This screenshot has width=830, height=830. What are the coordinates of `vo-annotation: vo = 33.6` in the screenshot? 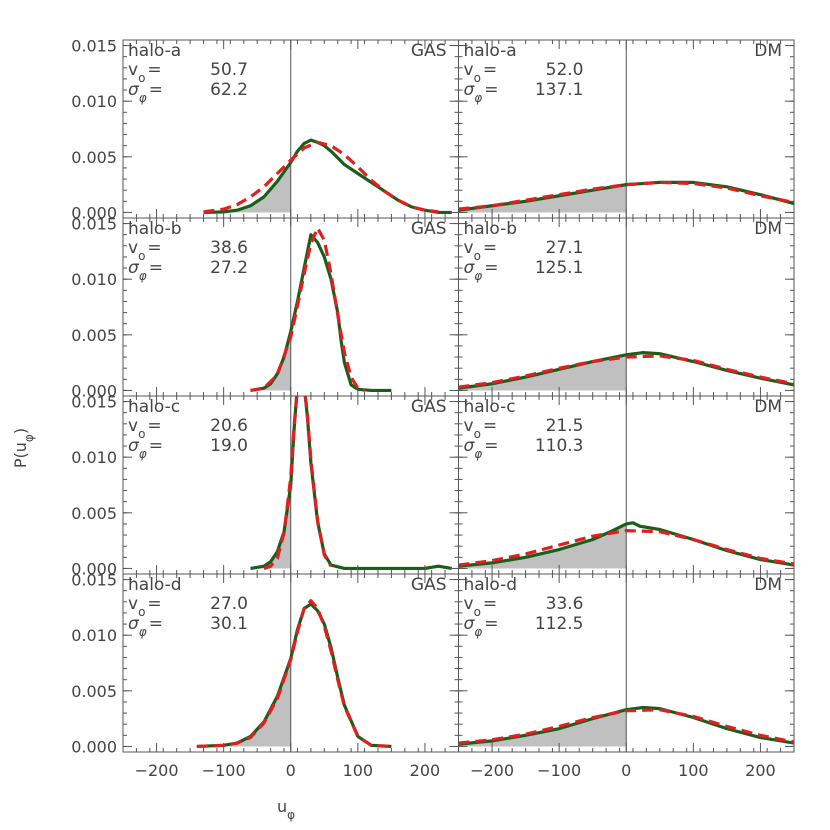 It's located at (524, 606).